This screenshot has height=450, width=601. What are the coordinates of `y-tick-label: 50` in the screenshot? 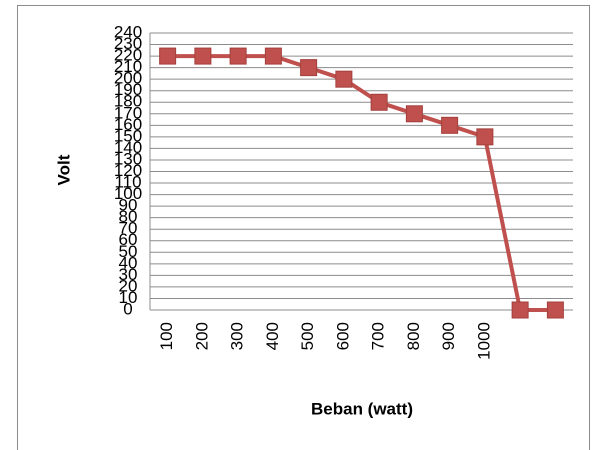 It's located at (128, 251).